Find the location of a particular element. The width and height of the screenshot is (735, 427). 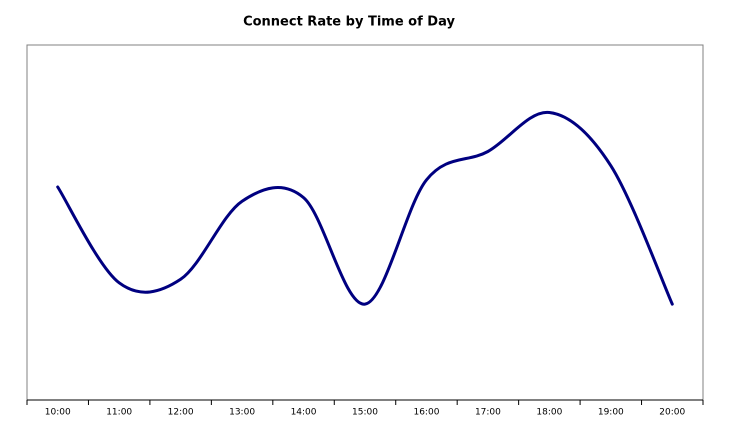

x-tick-label: 12:00 is located at coordinates (181, 413).